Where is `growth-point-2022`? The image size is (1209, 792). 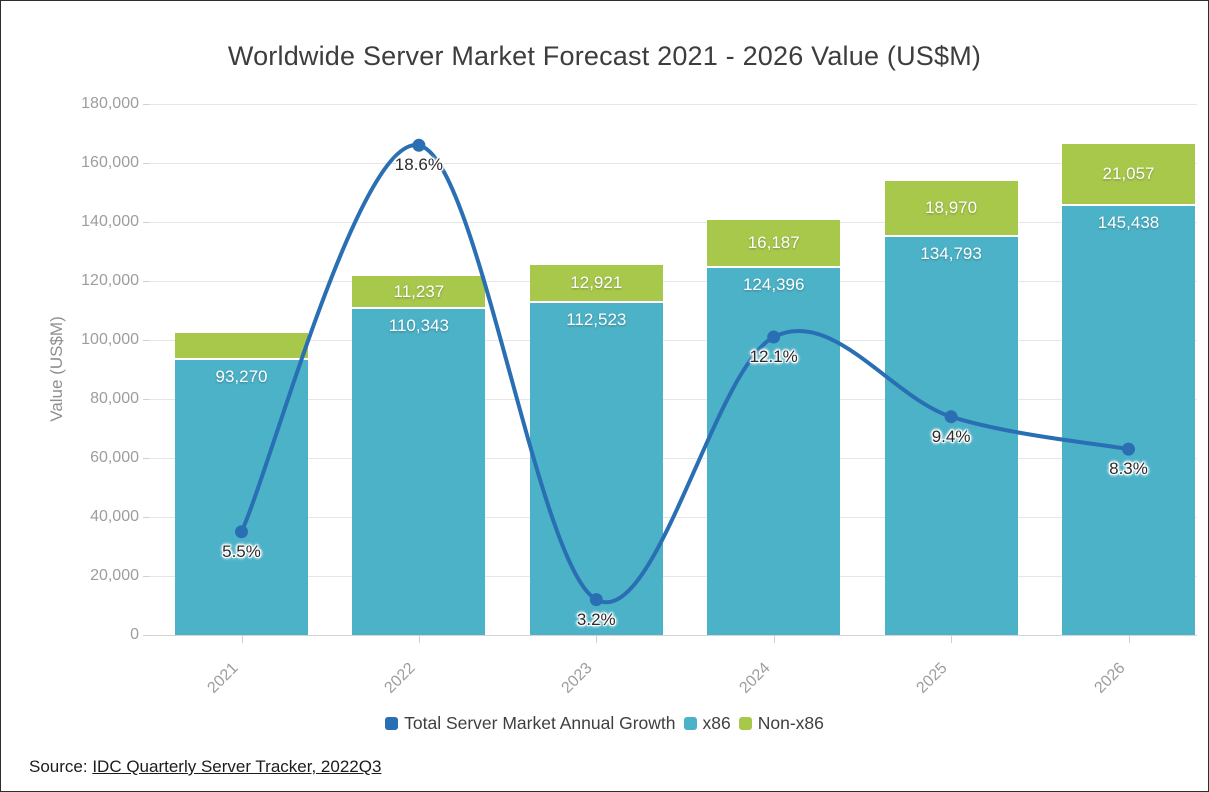
growth-point-2022 is located at coordinates (419, 145).